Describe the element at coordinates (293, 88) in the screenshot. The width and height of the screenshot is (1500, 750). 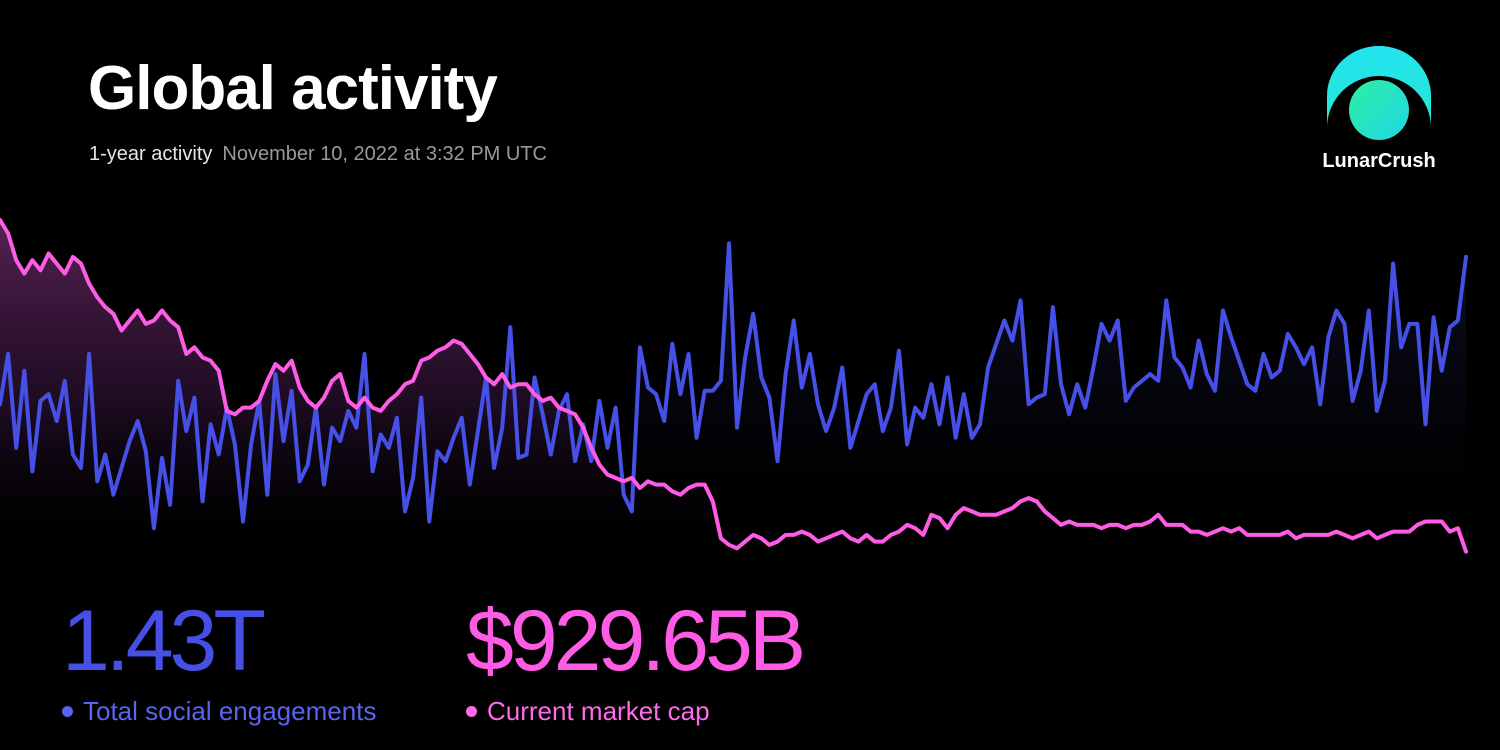
I see `page-title: Global activity` at that location.